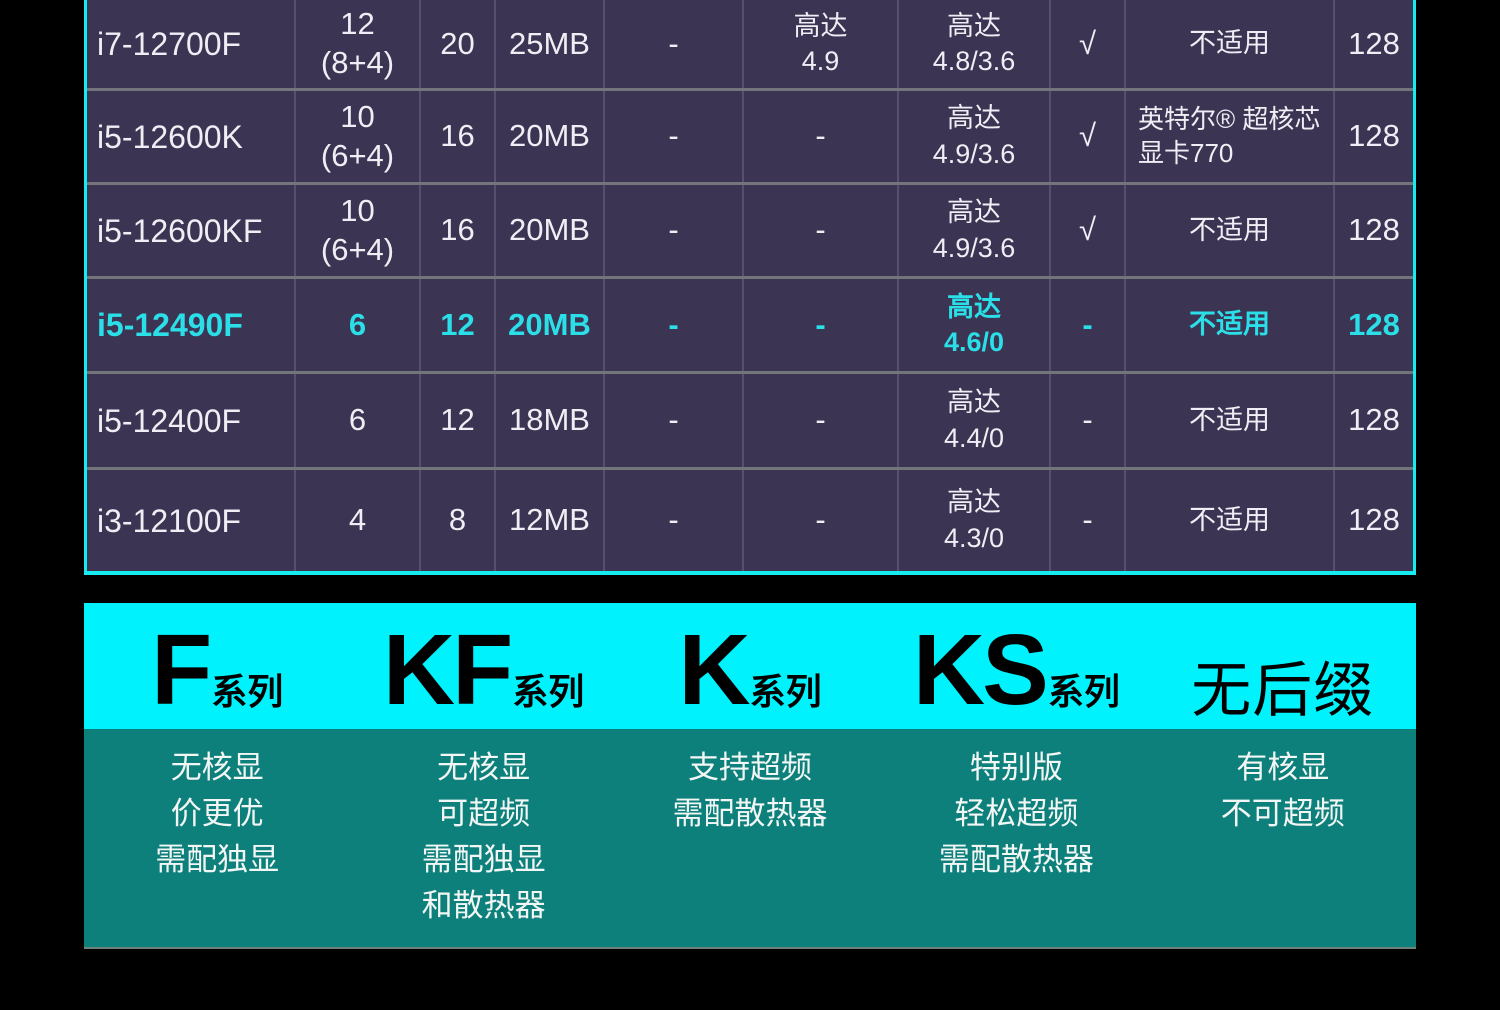  What do you see at coordinates (980, 670) in the screenshot?
I see `legend-series-name: KS` at bounding box center [980, 670].